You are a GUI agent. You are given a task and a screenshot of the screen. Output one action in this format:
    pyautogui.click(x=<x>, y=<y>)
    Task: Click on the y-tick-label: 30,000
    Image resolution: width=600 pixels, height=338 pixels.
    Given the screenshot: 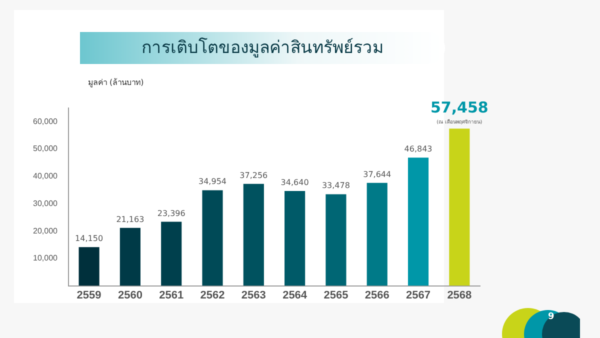 What is the action you would take?
    pyautogui.click(x=45, y=203)
    